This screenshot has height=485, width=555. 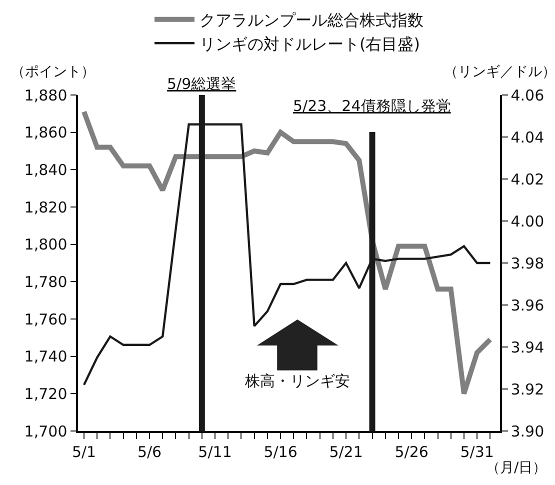 What do you see at coordinates (411, 451) in the screenshot?
I see `x-tick-label: 5/26` at bounding box center [411, 451].